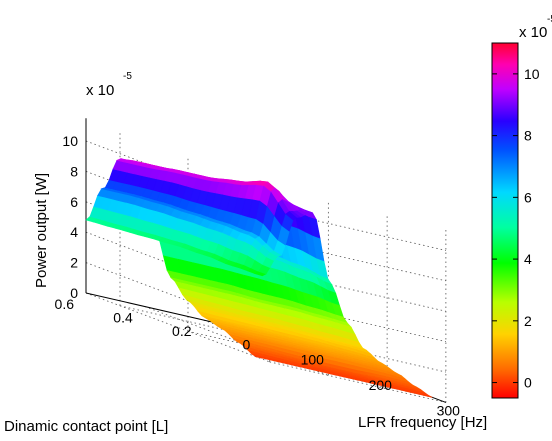  I want to click on y-tick-label: 0.6, so click(65, 304).